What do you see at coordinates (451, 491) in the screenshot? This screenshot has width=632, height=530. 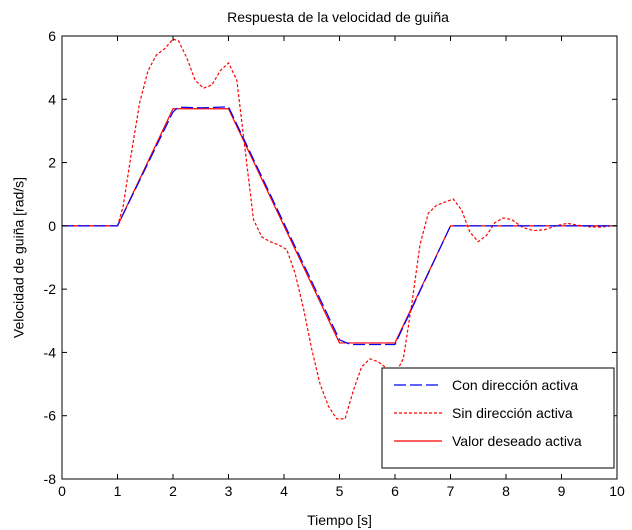 I see `x-tick-label: 7` at bounding box center [451, 491].